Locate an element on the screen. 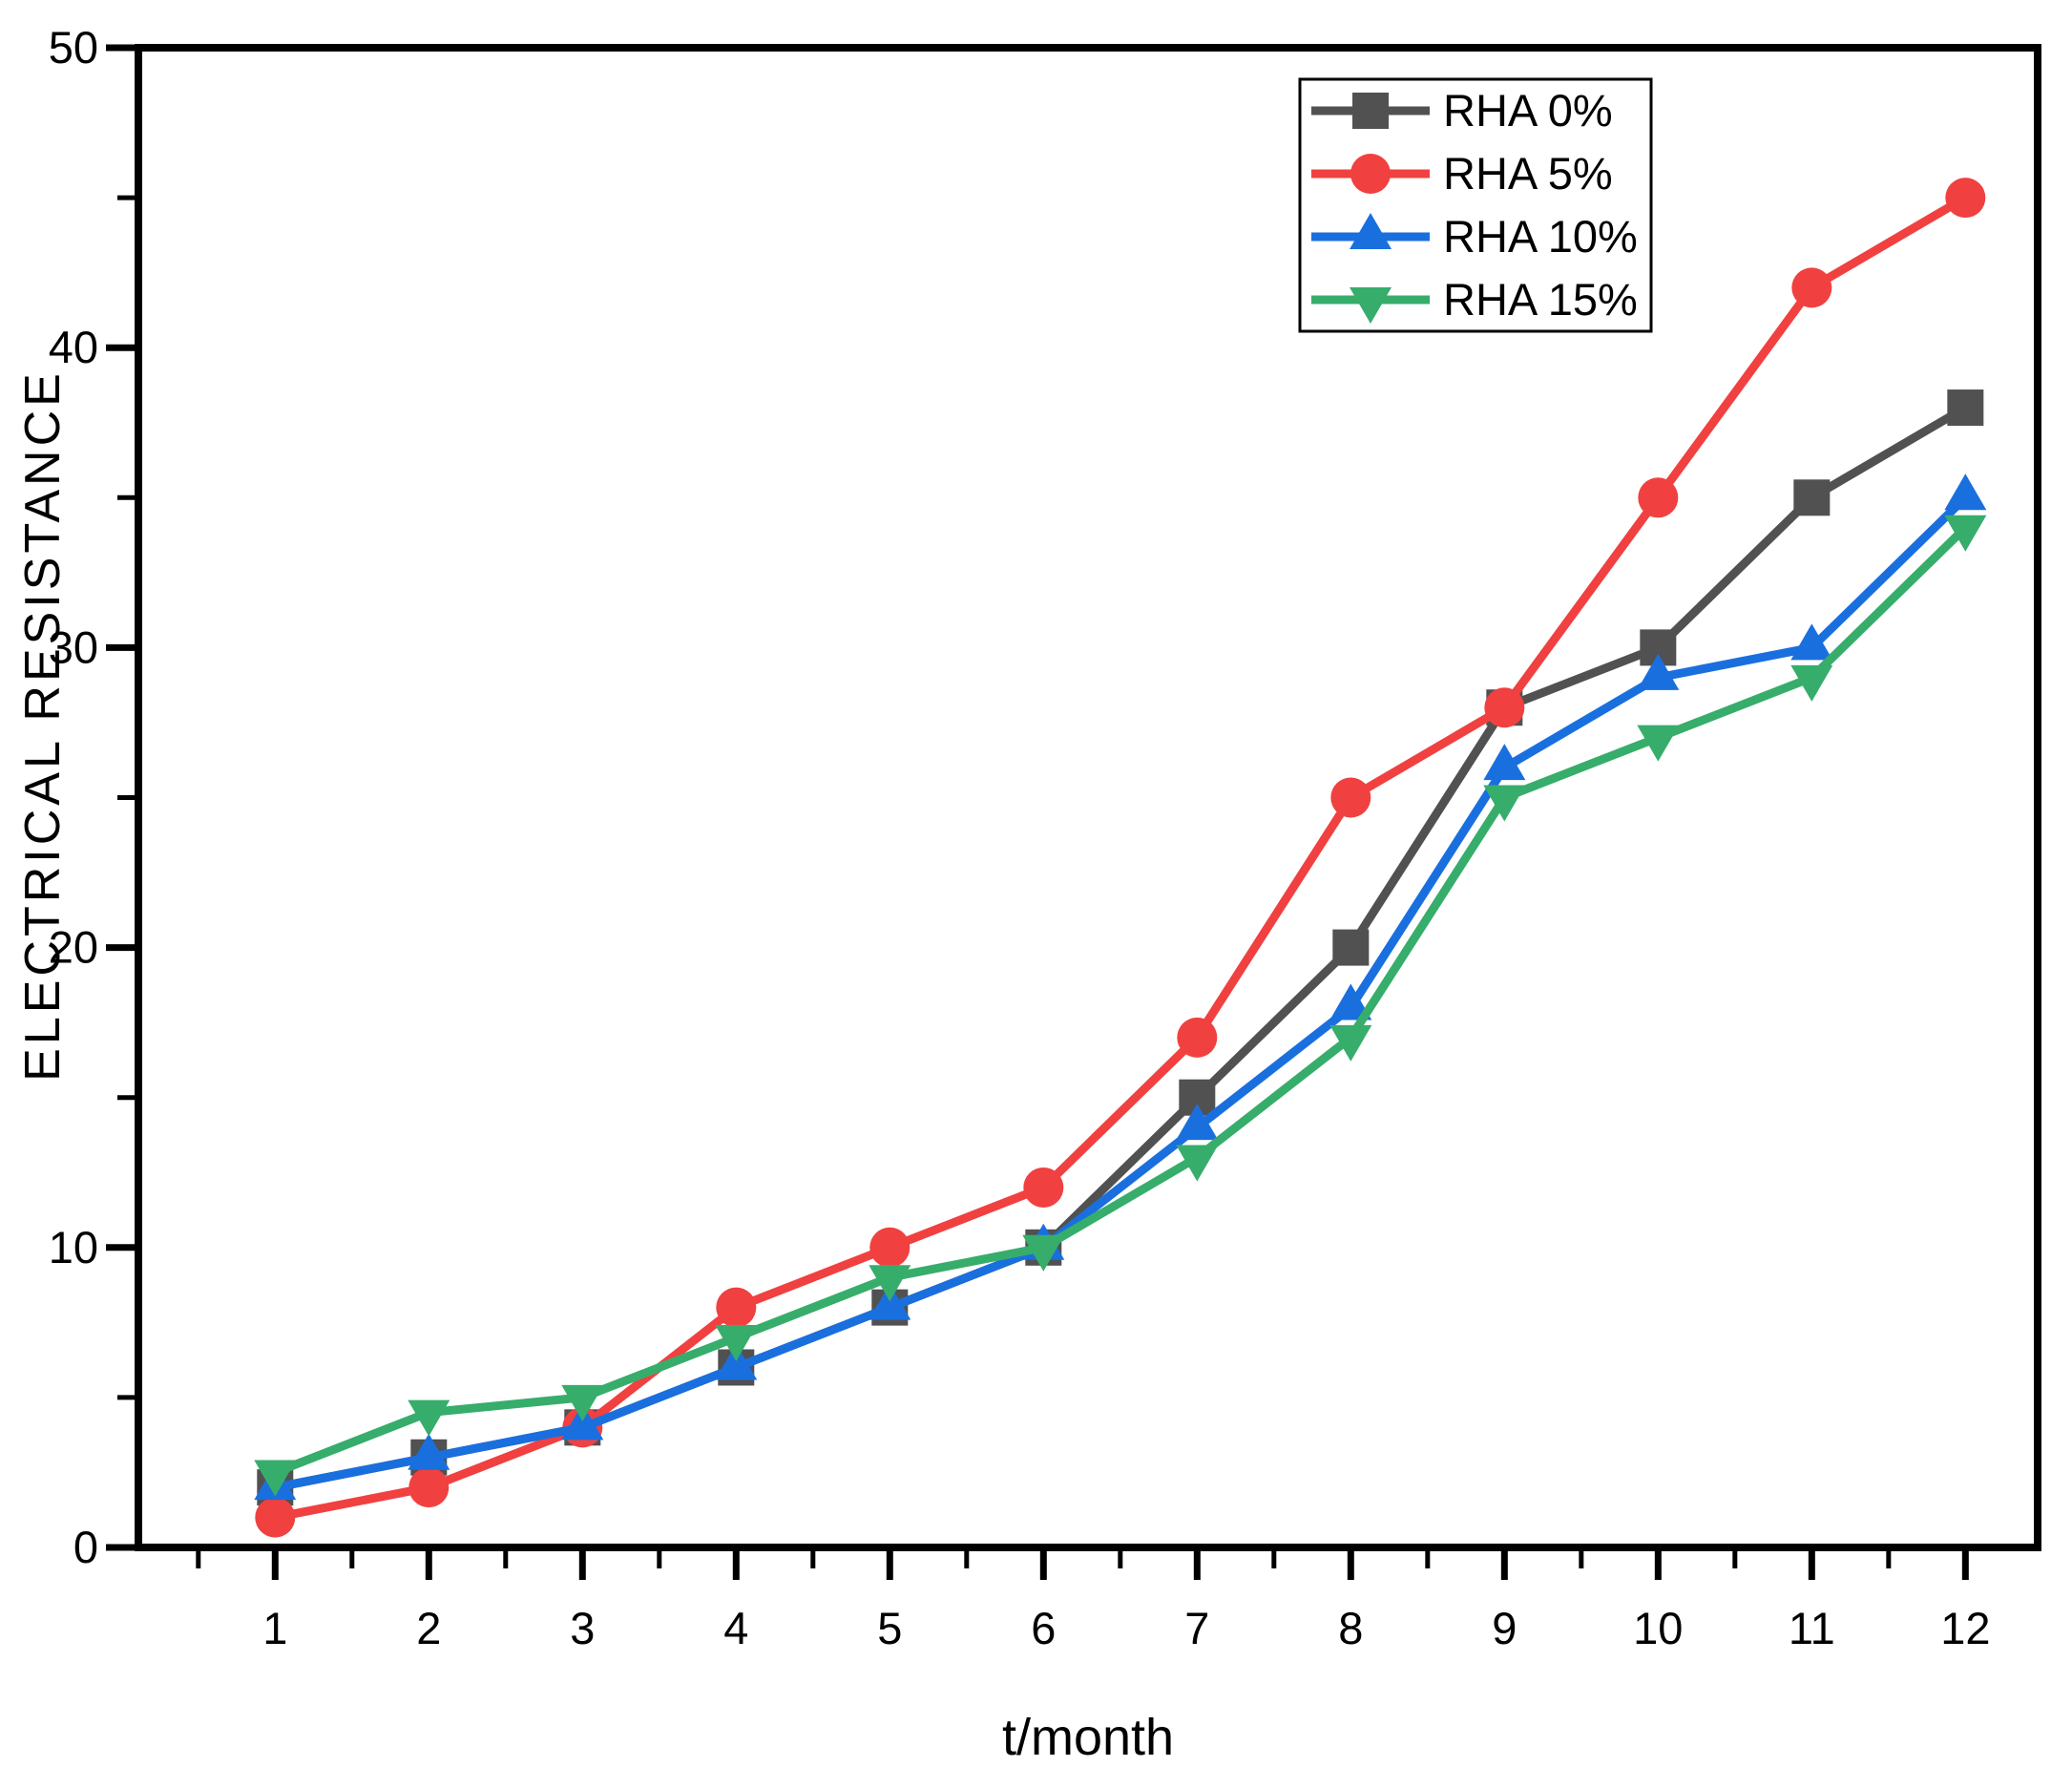 The width and height of the screenshot is (2072, 1788). legend-triangle-down-marker is located at coordinates (1371, 306).